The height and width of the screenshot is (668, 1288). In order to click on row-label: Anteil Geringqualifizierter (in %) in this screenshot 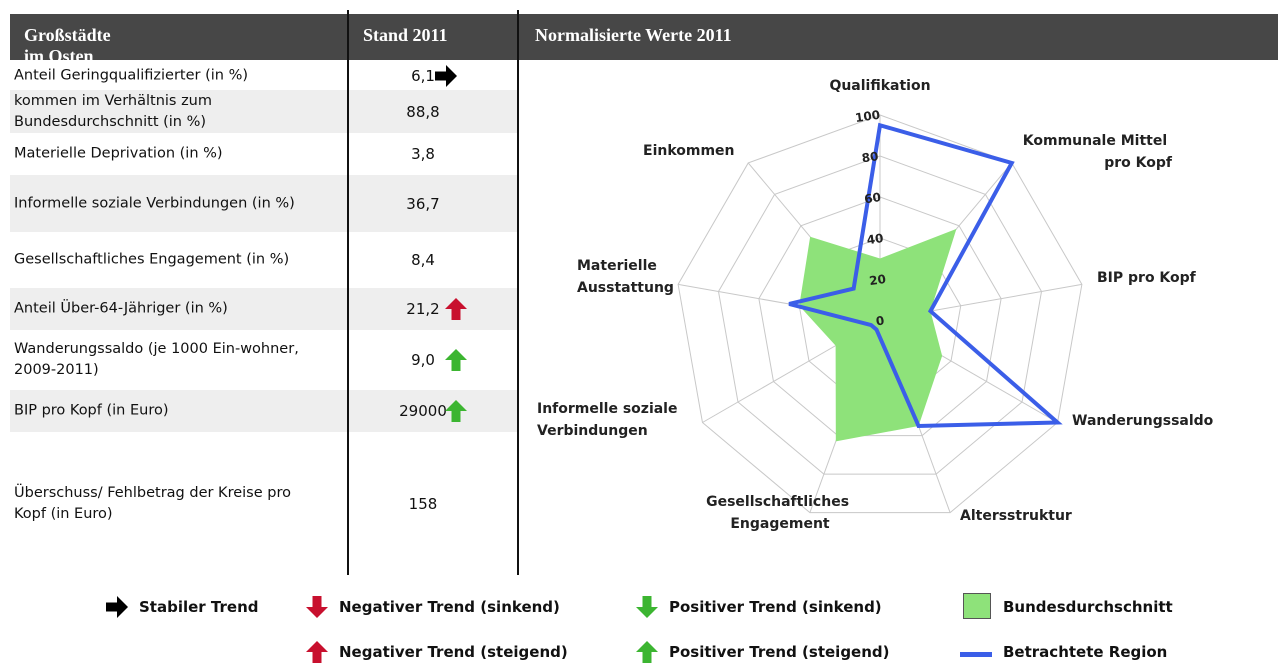, I will do `click(131, 75)`.